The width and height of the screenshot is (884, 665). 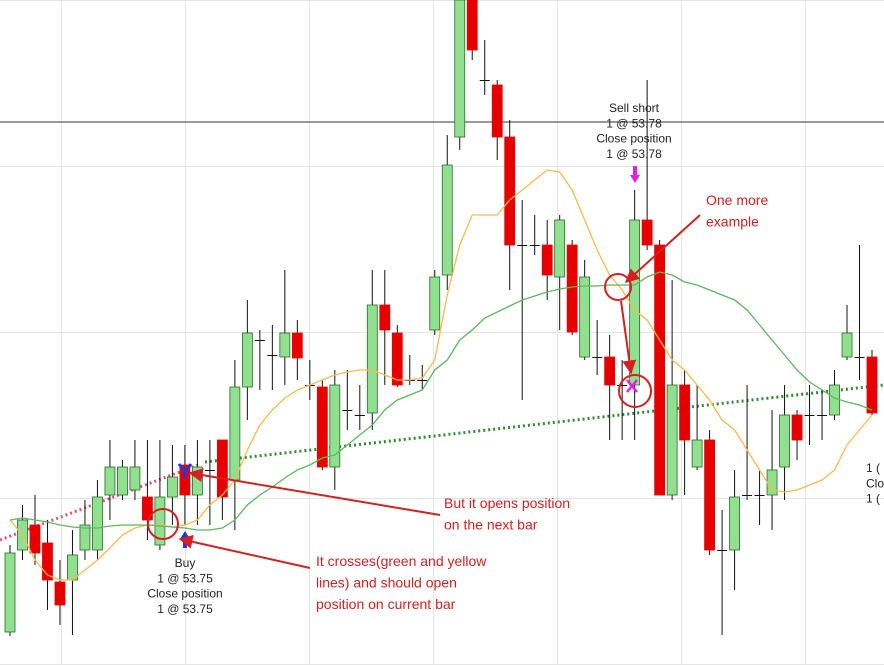 What do you see at coordinates (386, 604) in the screenshot?
I see `annotation-note: position on current bar` at bounding box center [386, 604].